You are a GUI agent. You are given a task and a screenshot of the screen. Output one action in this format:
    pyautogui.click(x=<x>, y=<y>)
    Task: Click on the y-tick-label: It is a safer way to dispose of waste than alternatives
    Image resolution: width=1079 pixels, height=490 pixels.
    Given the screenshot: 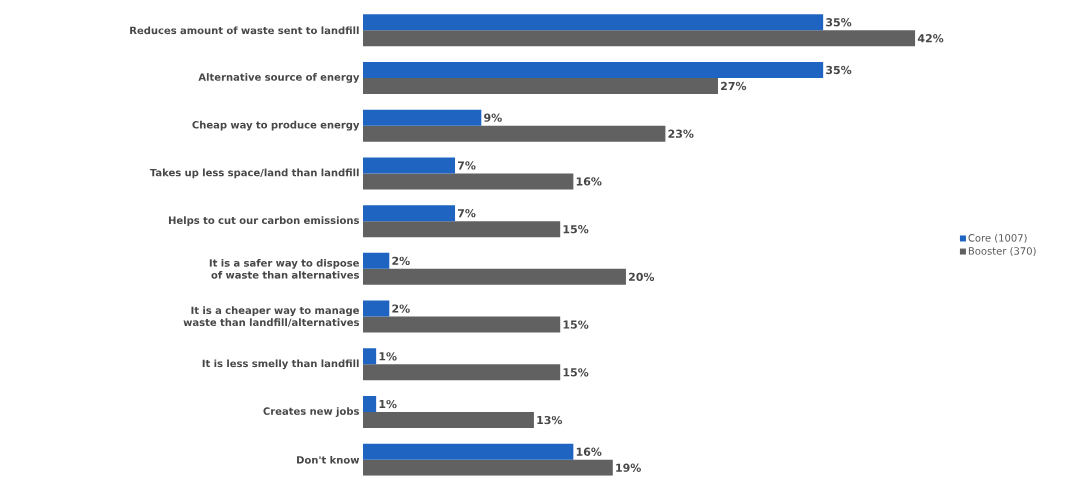 What is the action you would take?
    pyautogui.click(x=284, y=268)
    